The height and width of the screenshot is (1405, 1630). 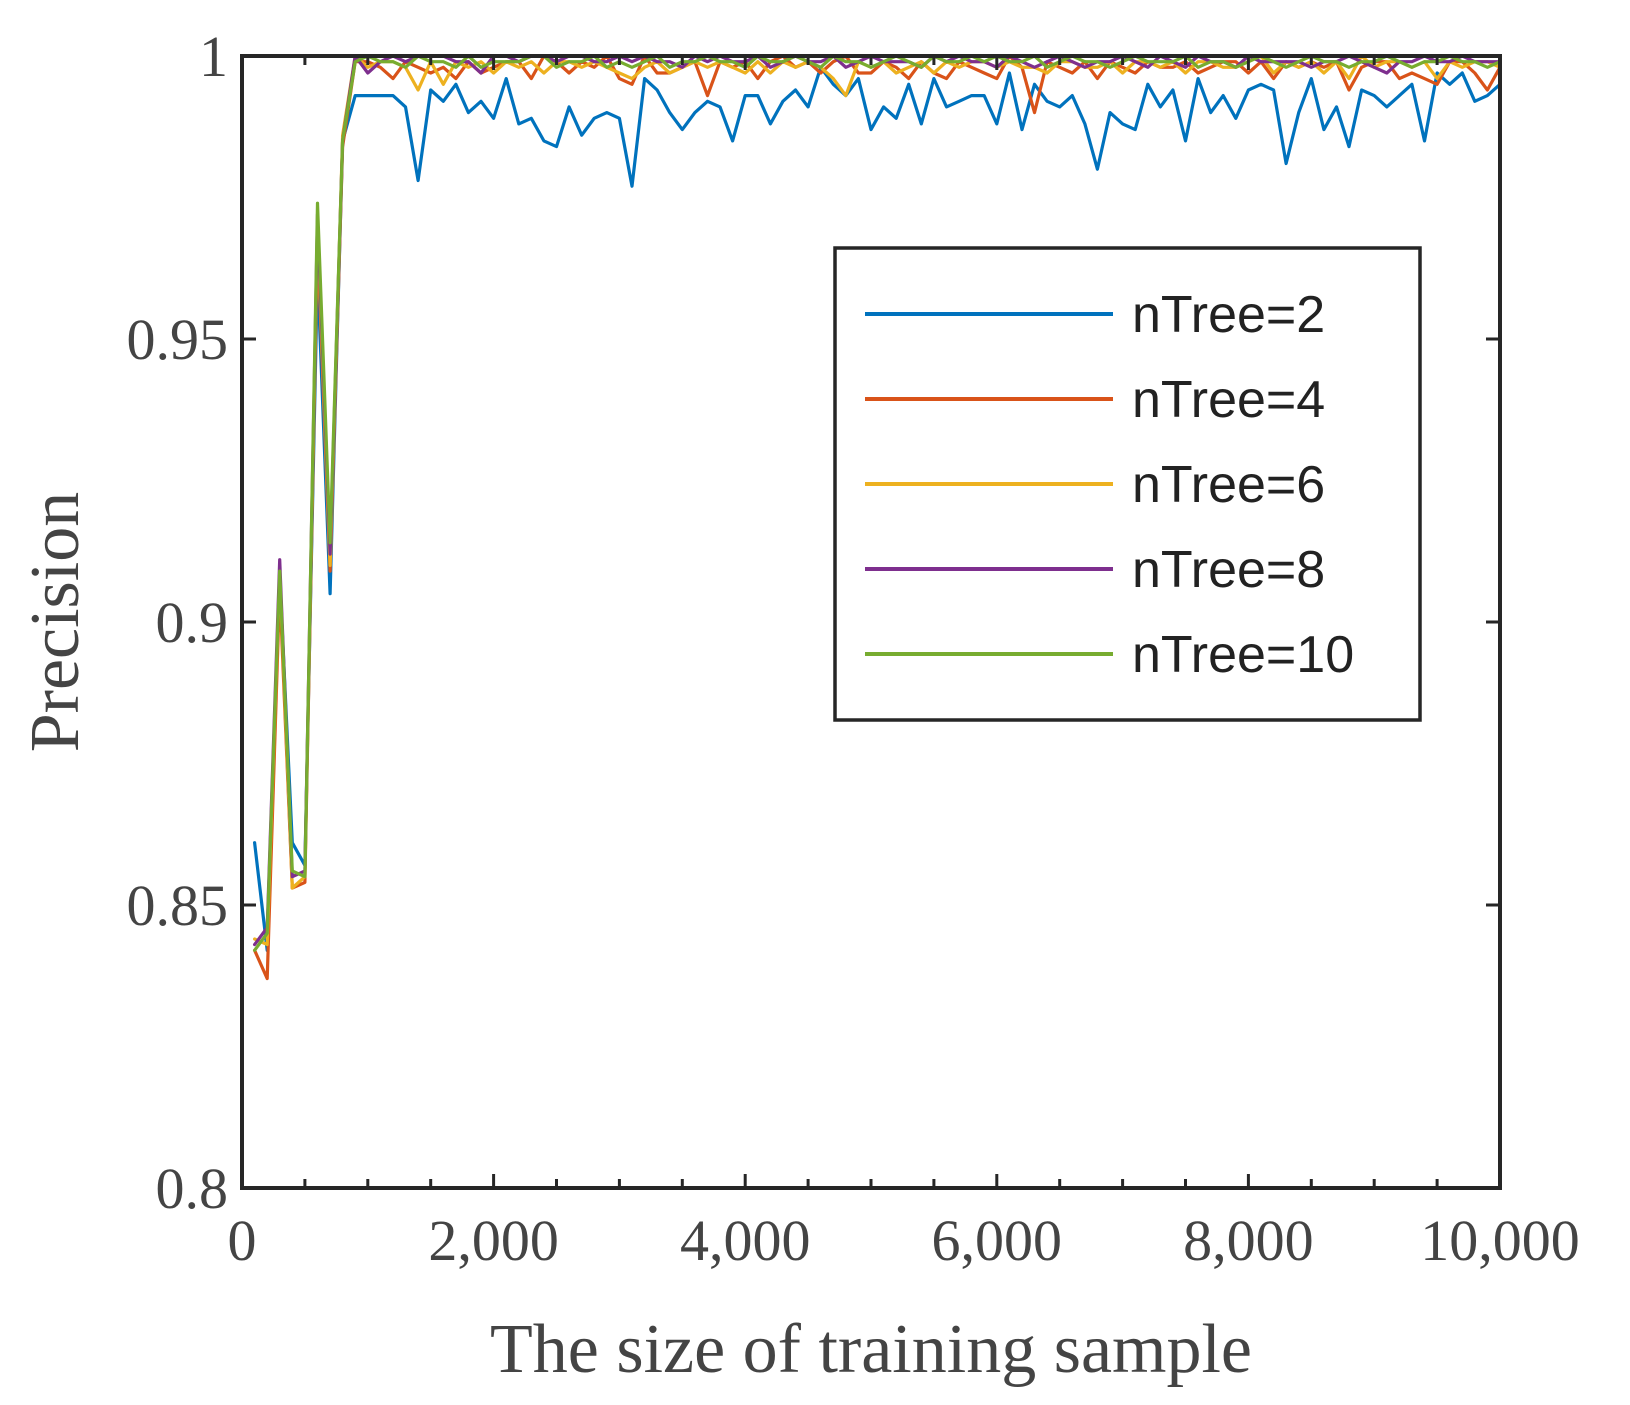 I want to click on x-tick-label: 8,000, so click(x=1248, y=1240).